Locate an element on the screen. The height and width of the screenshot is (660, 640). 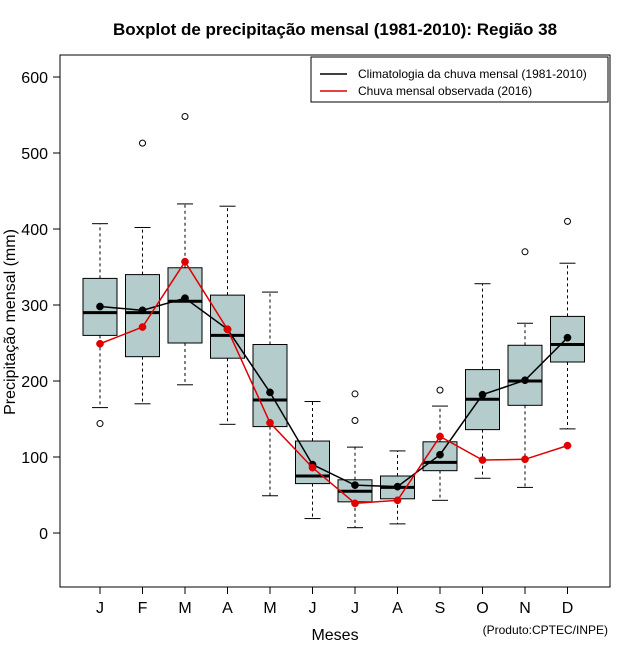
y-tick-label: 600 is located at coordinates (34, 78).